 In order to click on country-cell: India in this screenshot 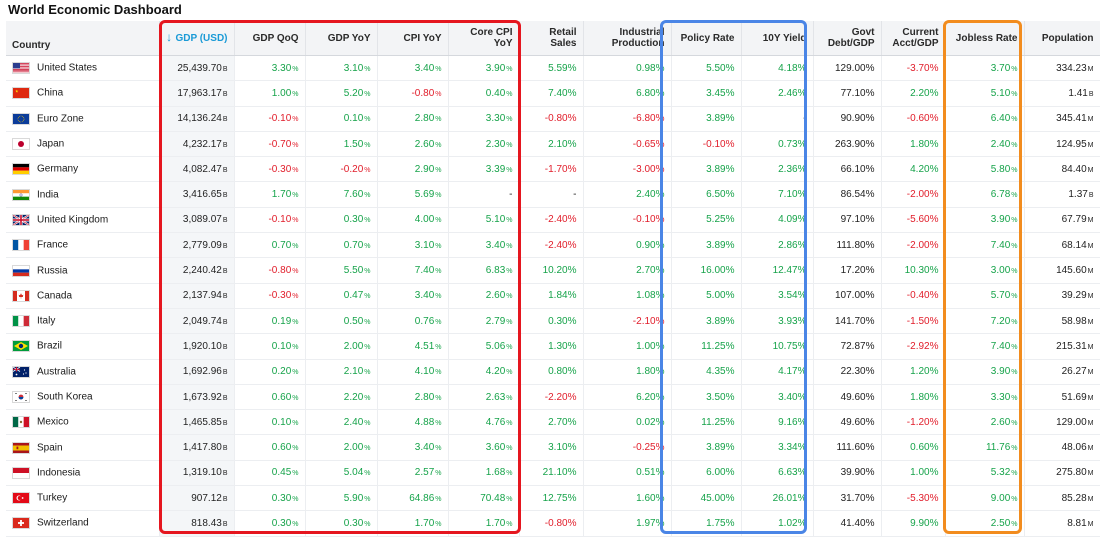, I will do `click(83, 194)`.